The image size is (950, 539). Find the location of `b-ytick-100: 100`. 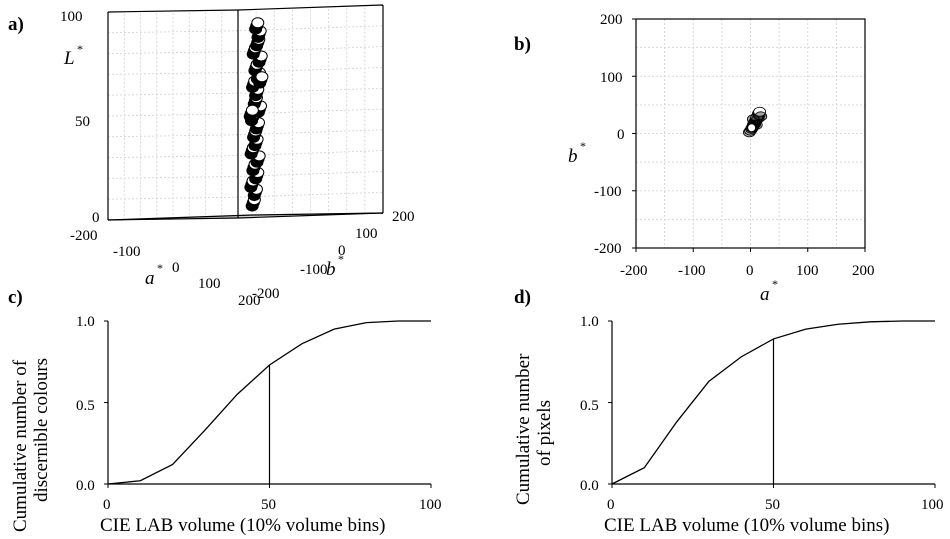

b-ytick-100: 100 is located at coordinates (611, 78).